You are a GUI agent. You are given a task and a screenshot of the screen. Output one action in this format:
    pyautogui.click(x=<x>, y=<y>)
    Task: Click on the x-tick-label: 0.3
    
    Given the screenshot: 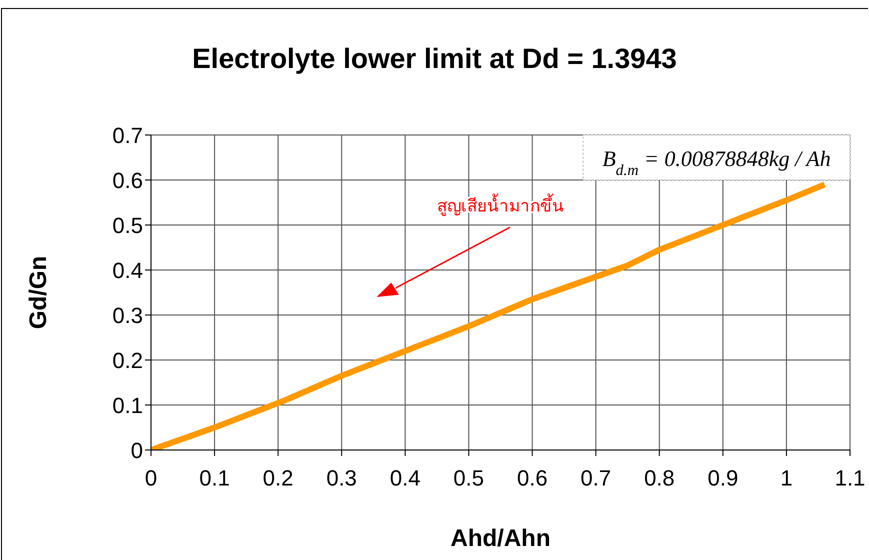 What is the action you would take?
    pyautogui.click(x=341, y=478)
    